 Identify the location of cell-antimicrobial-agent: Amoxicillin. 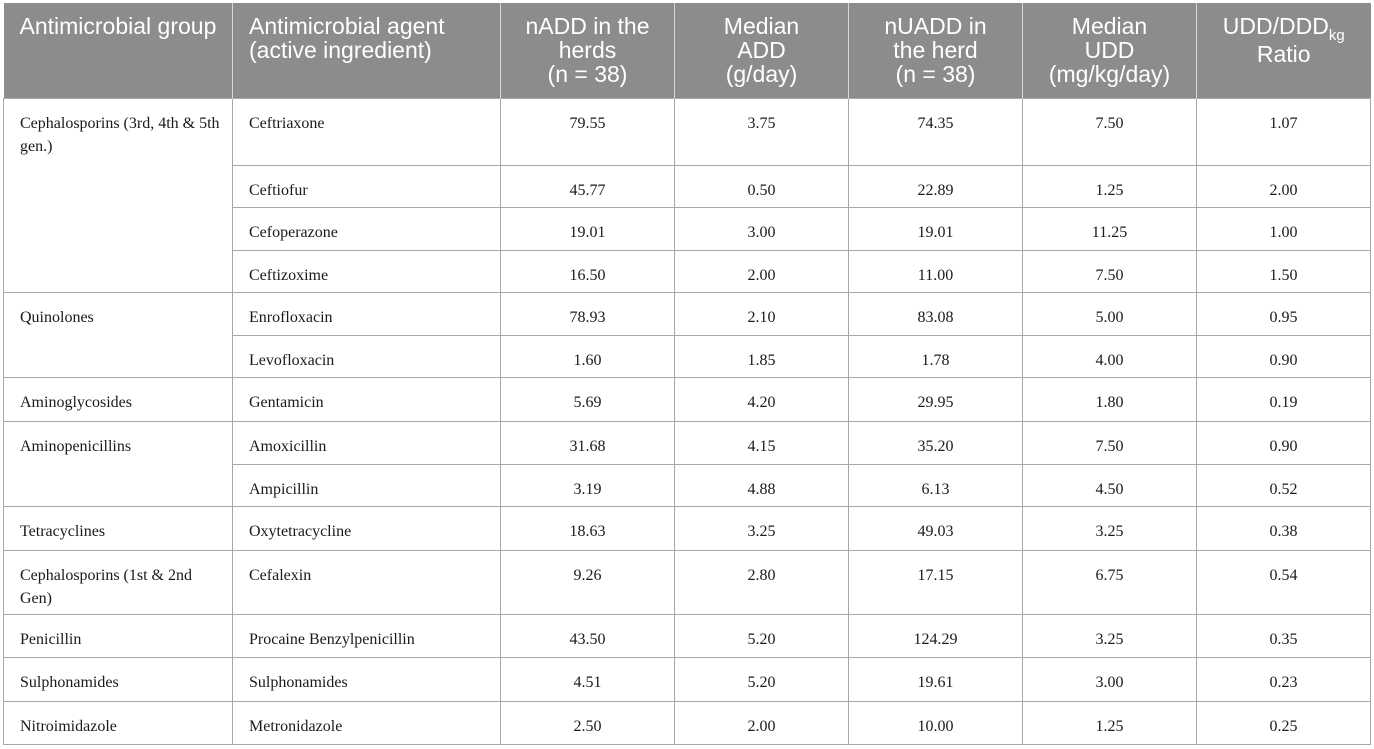
(366, 442).